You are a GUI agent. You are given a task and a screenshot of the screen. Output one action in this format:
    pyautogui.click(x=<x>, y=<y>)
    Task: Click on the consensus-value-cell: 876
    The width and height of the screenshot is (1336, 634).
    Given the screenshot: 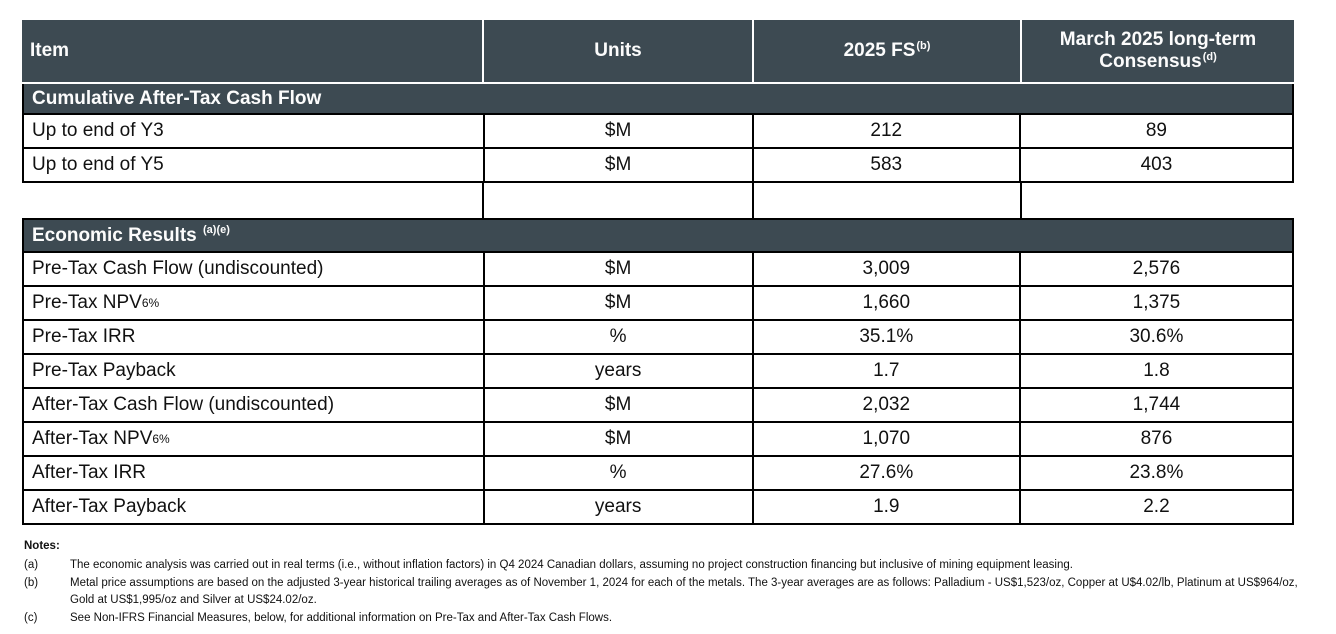 What is the action you would take?
    pyautogui.click(x=1156, y=439)
    